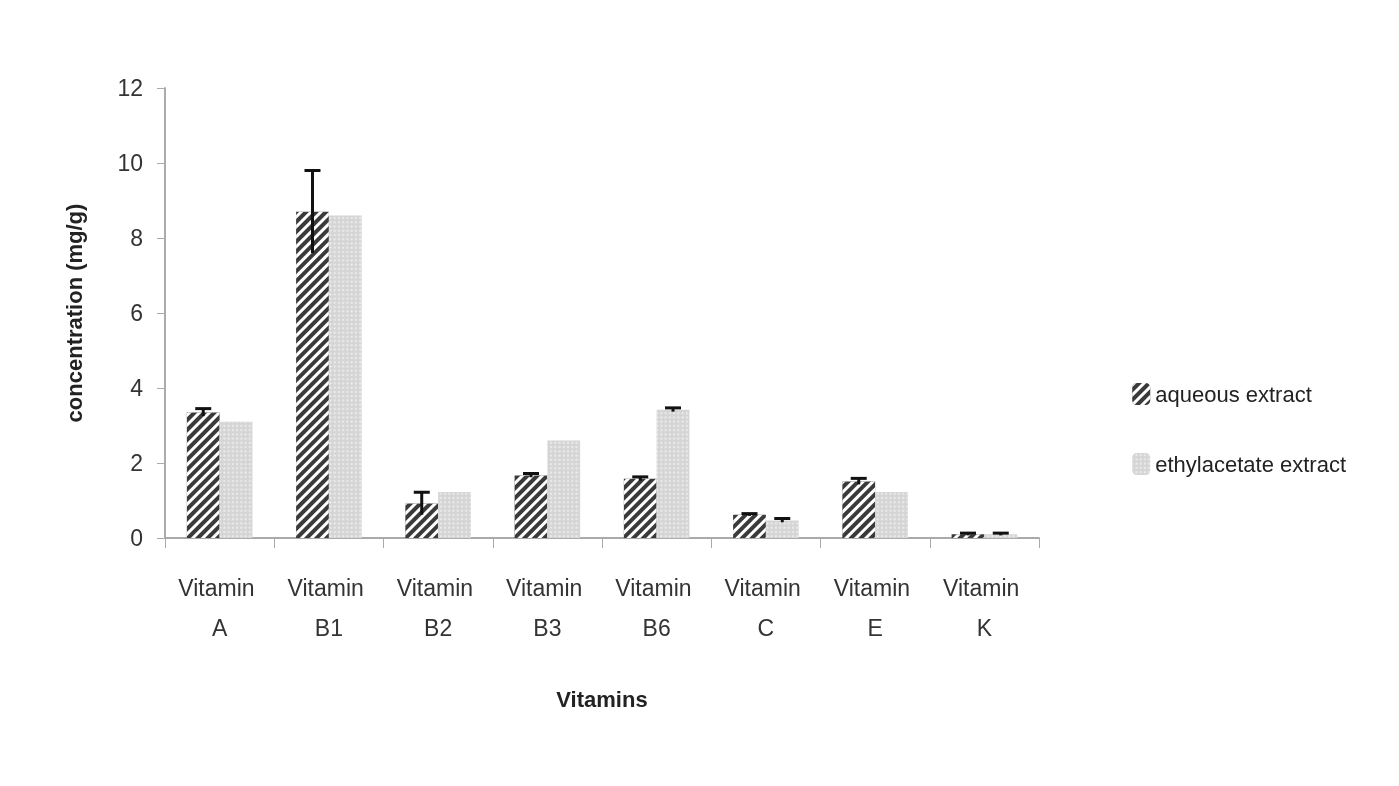 This screenshot has height=786, width=1399. Describe the element at coordinates (219, 608) in the screenshot. I see `x-tick-label: Vitamin A` at that location.